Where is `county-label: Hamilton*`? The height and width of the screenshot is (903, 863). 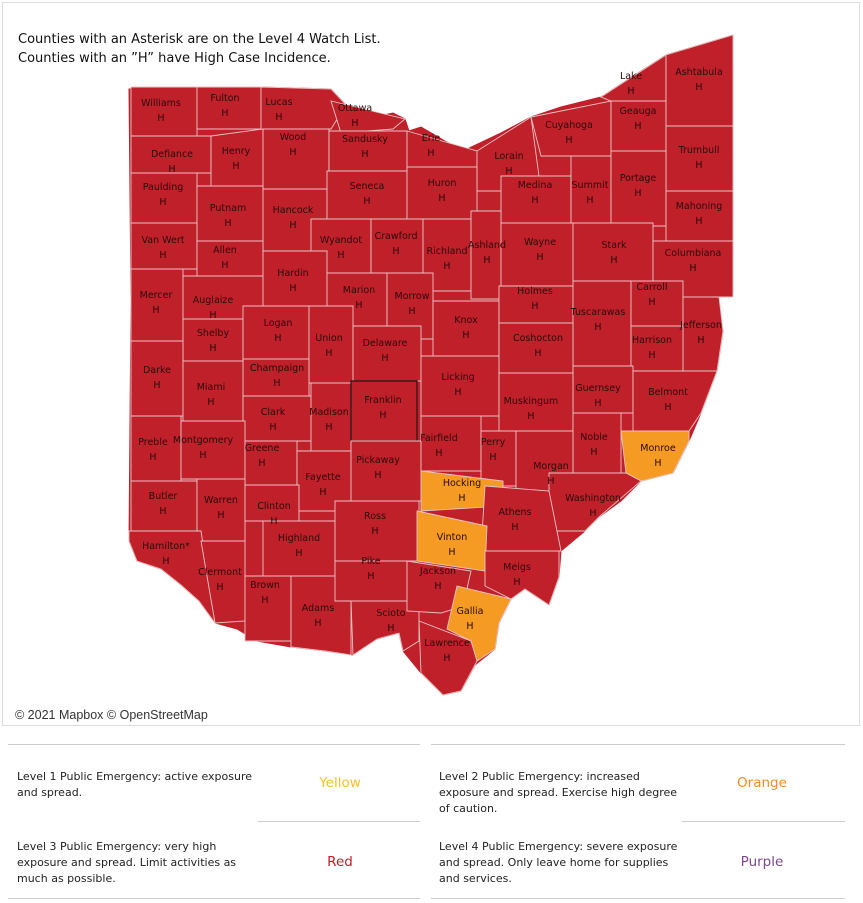
county-label: Hamilton* is located at coordinates (166, 546).